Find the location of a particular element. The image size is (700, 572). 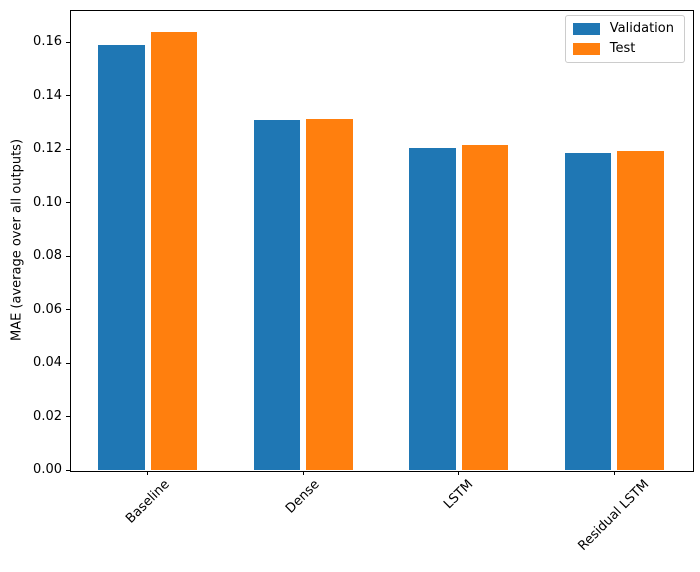

legend-label-validation: Validation is located at coordinates (641, 28).